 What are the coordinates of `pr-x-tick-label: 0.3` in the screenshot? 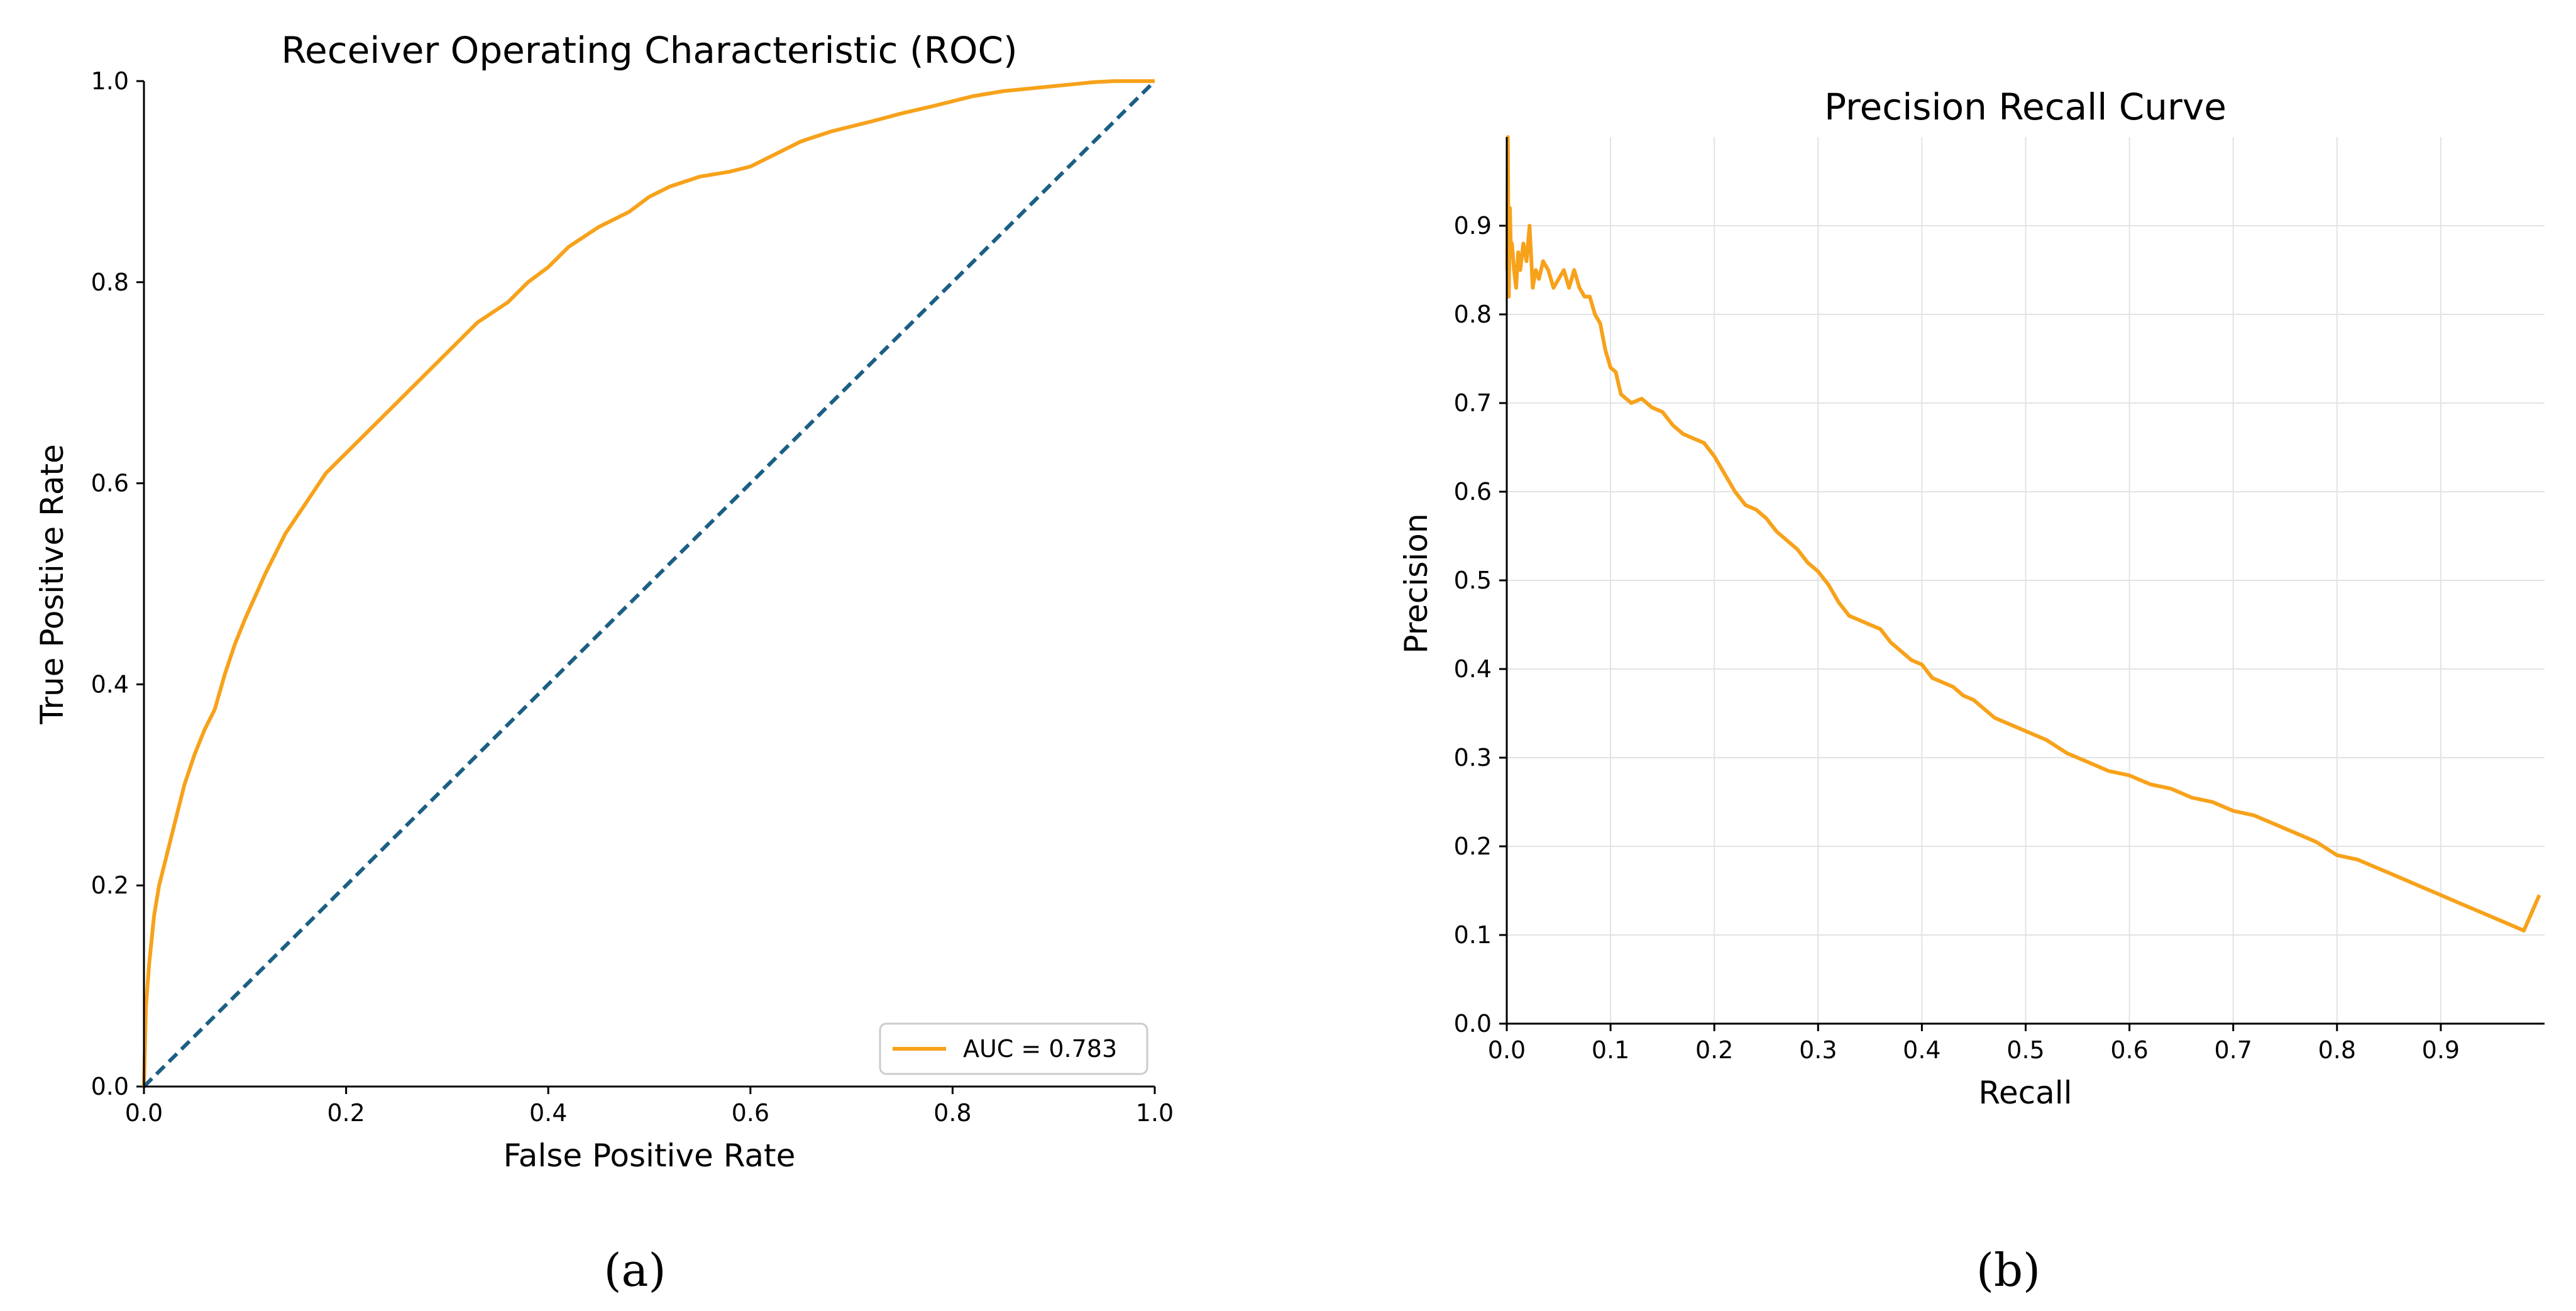 It's located at (1818, 1050).